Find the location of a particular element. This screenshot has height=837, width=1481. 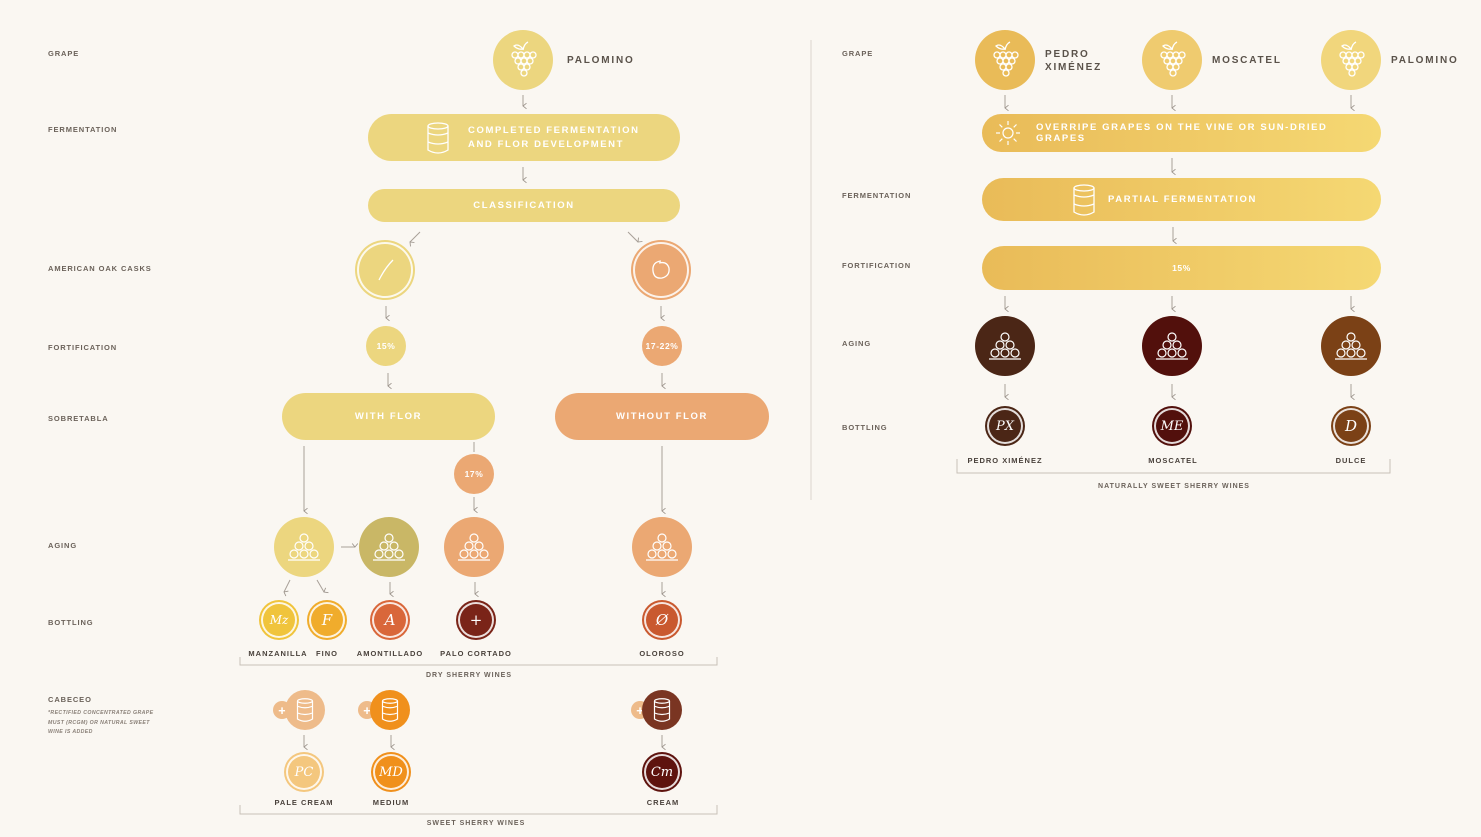

caption-manzanilla: MANZANILLA is located at coordinates (278, 653).